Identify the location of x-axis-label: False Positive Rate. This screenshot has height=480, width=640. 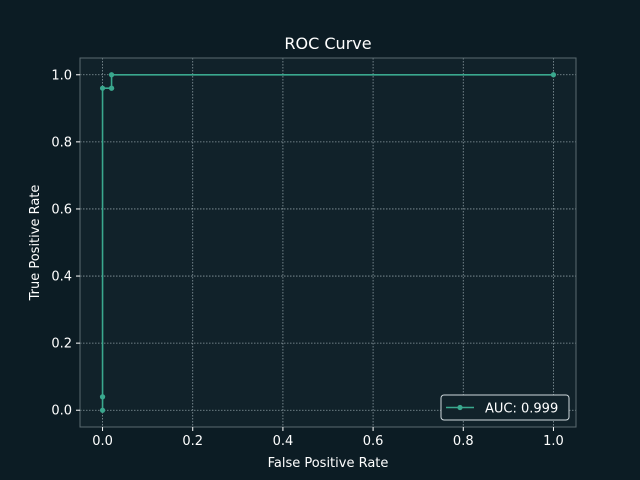
(328, 463).